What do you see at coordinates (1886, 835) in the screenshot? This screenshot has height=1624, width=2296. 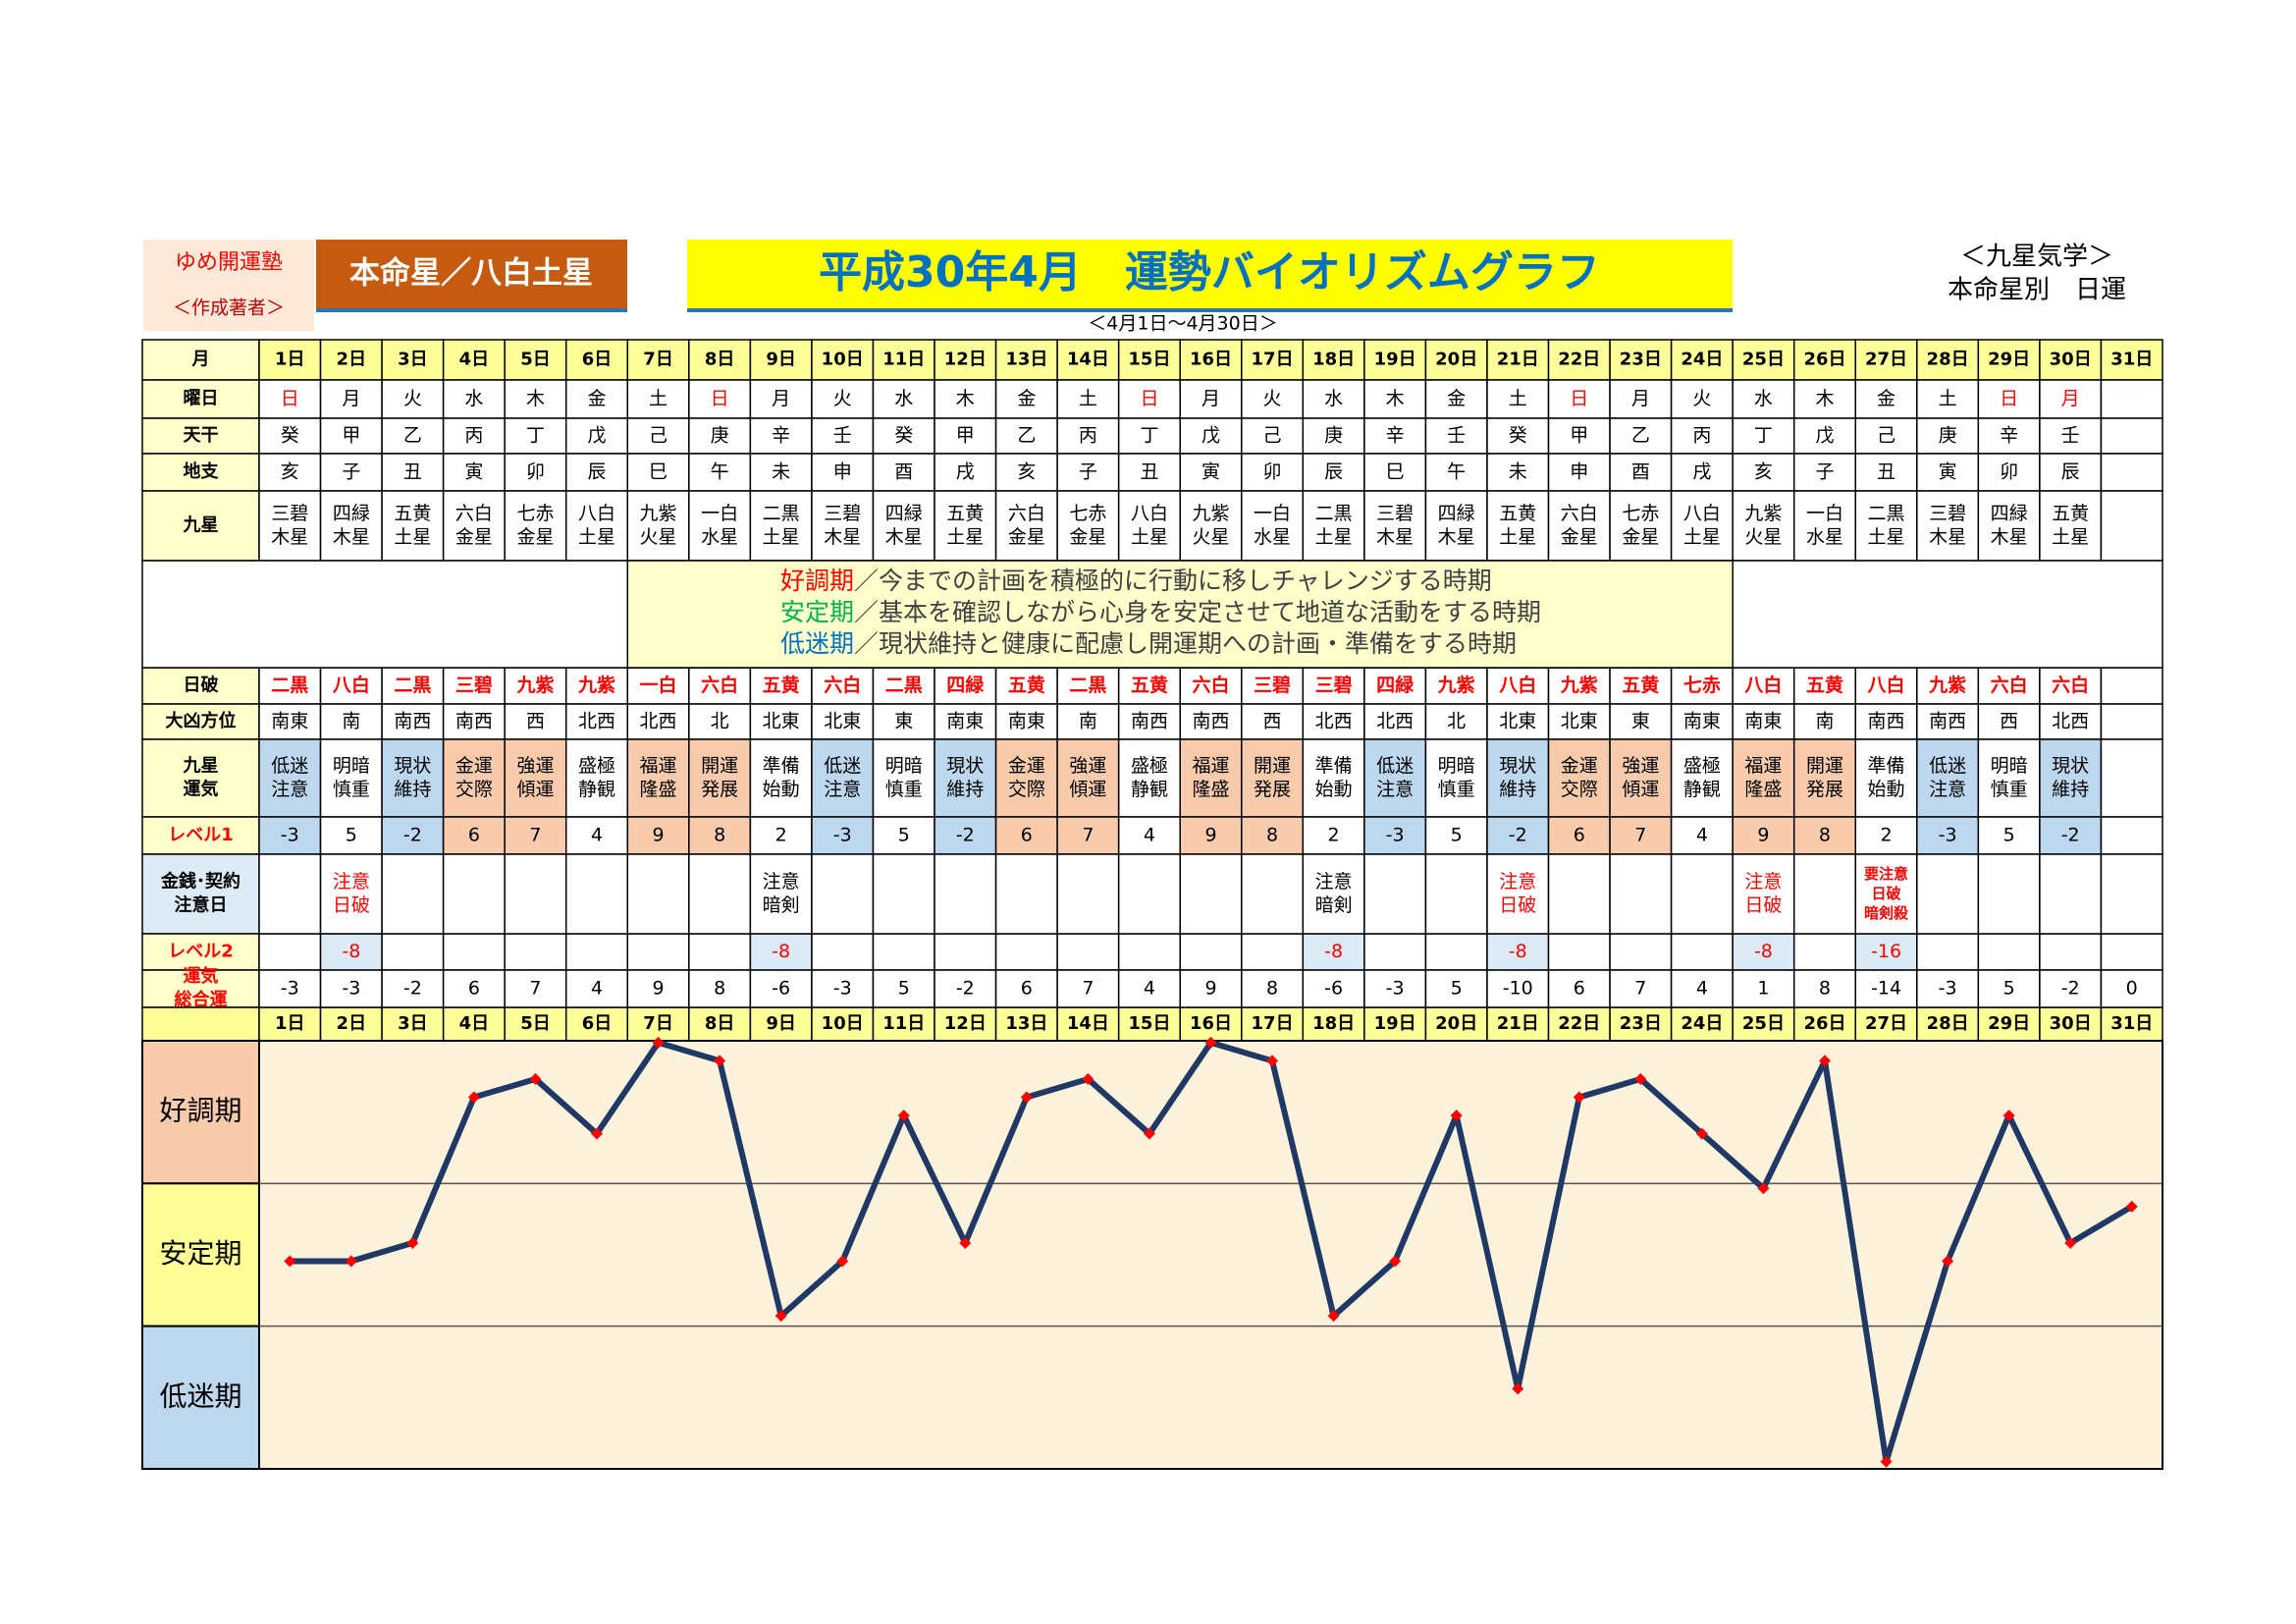 I see `level1-text: 2` at bounding box center [1886, 835].